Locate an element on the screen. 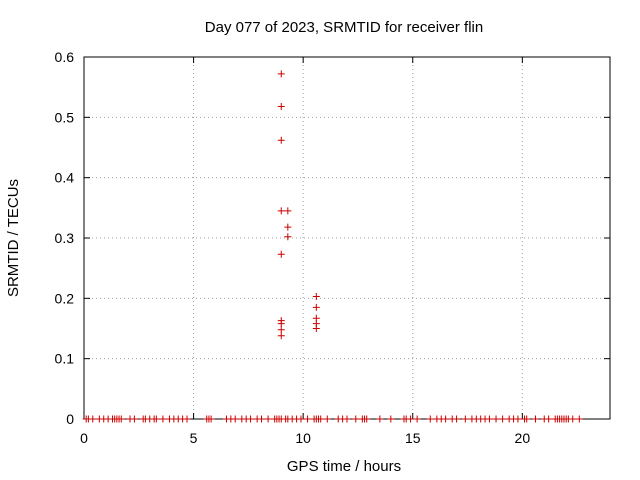 The width and height of the screenshot is (640, 480). y-tick-label: 0.5 is located at coordinates (65, 117).